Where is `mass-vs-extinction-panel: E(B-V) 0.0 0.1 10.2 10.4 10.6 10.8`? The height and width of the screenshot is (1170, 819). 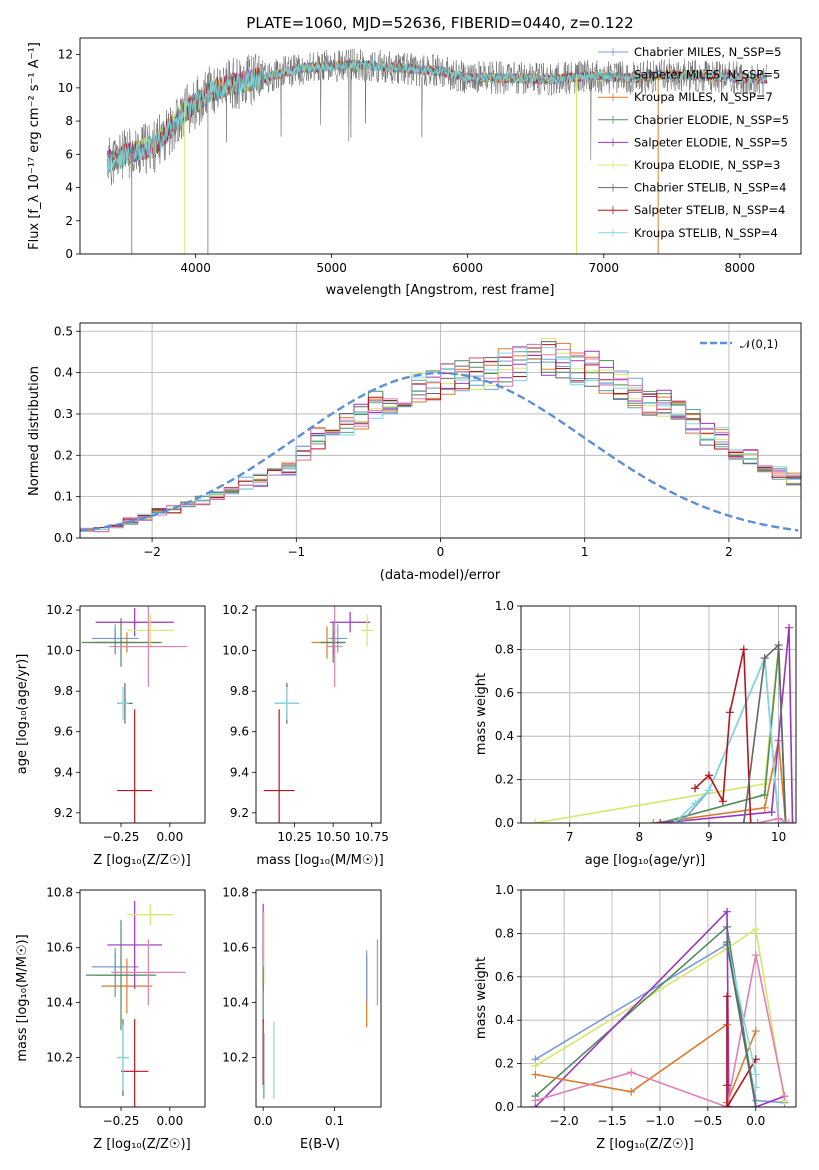 mass-vs-extinction-panel: E(B-V) 0.0 0.1 10.2 10.4 10.6 10.8 is located at coordinates (302, 1019).